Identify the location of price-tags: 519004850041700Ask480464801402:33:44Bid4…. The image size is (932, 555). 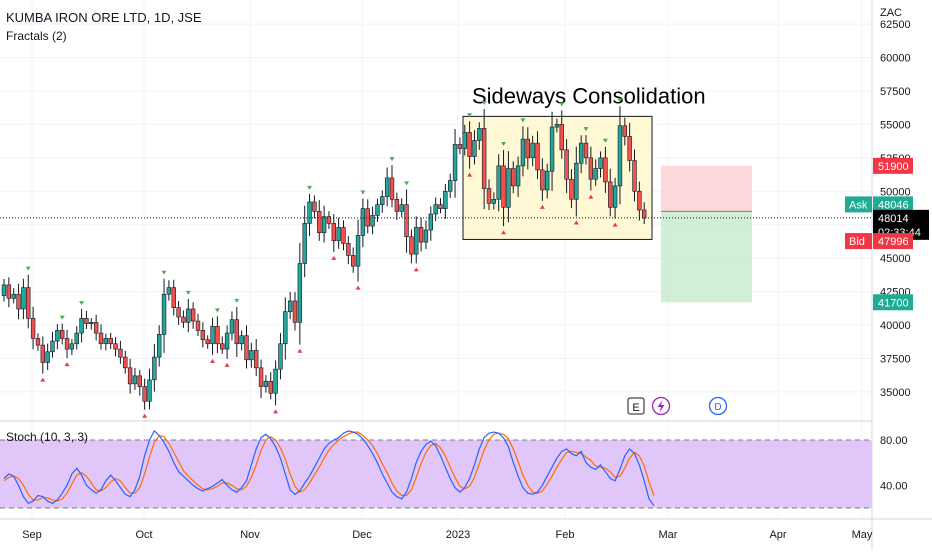
(887, 234).